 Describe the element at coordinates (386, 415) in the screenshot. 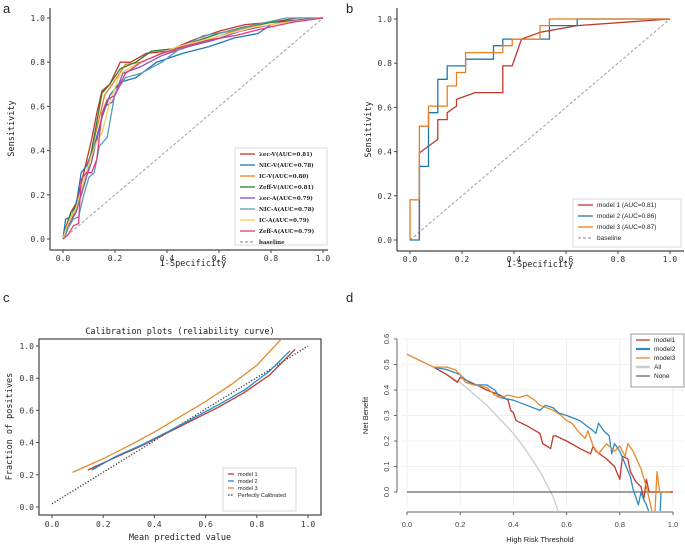

I see `y-tick-label: 0.3` at that location.